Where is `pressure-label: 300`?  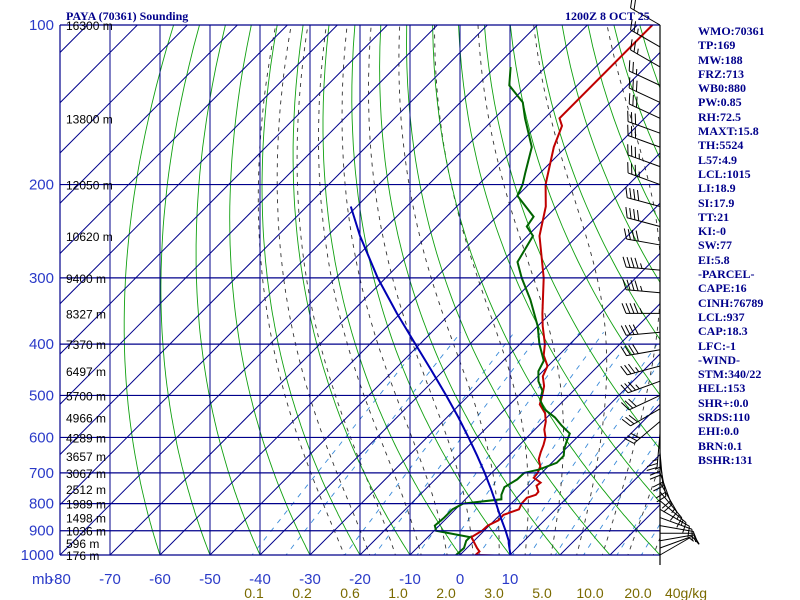
pressure-label: 300 is located at coordinates (41, 278).